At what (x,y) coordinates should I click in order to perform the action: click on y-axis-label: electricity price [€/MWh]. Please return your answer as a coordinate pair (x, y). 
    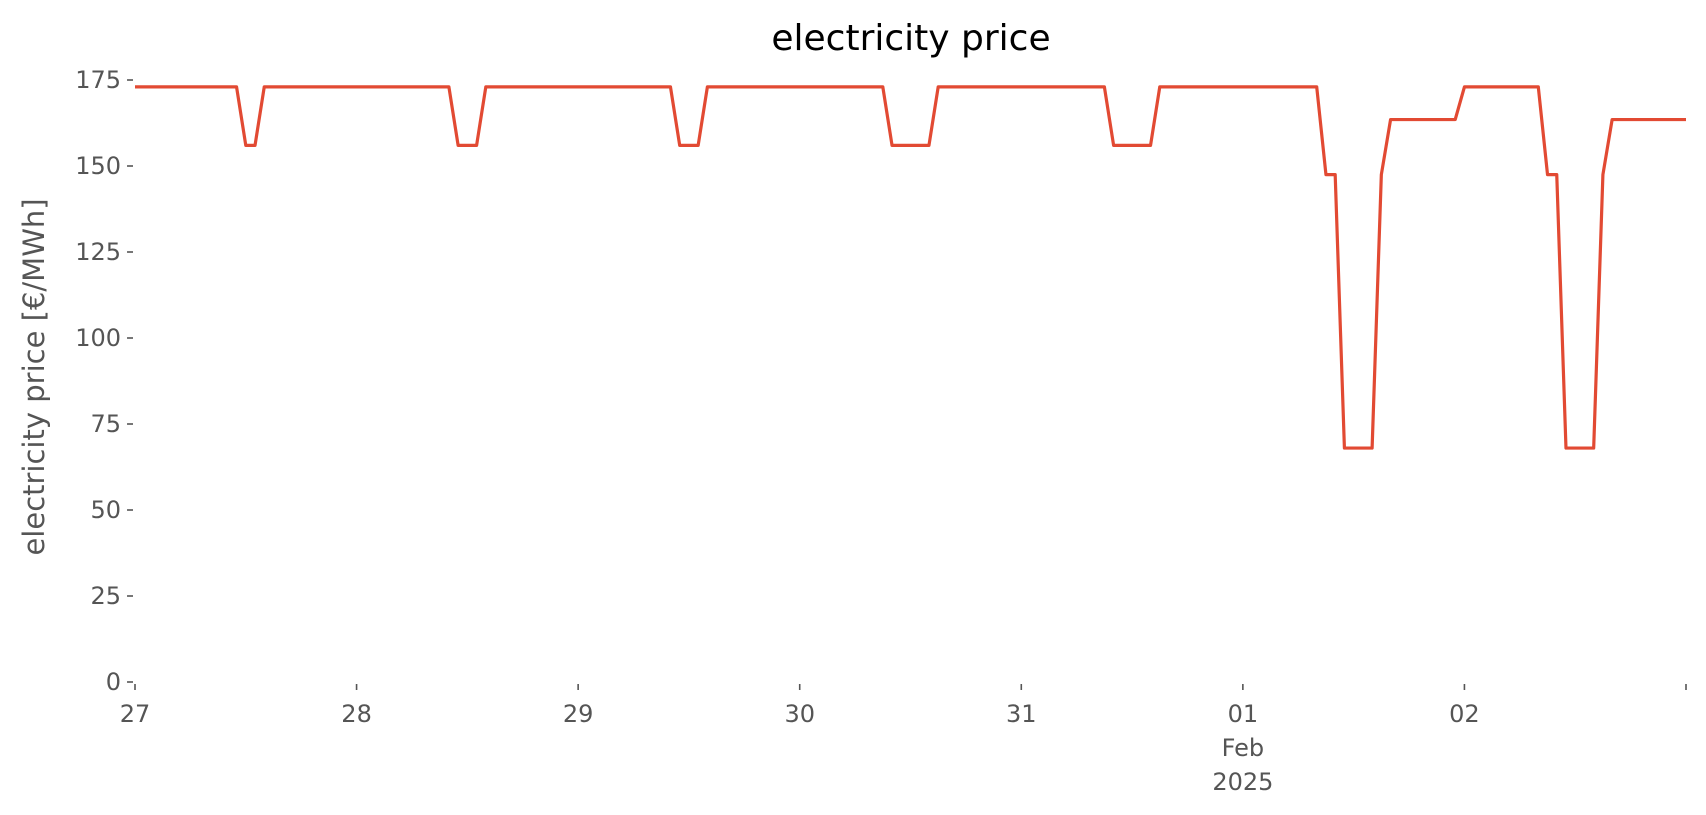
    Looking at the image, I should click on (34, 376).